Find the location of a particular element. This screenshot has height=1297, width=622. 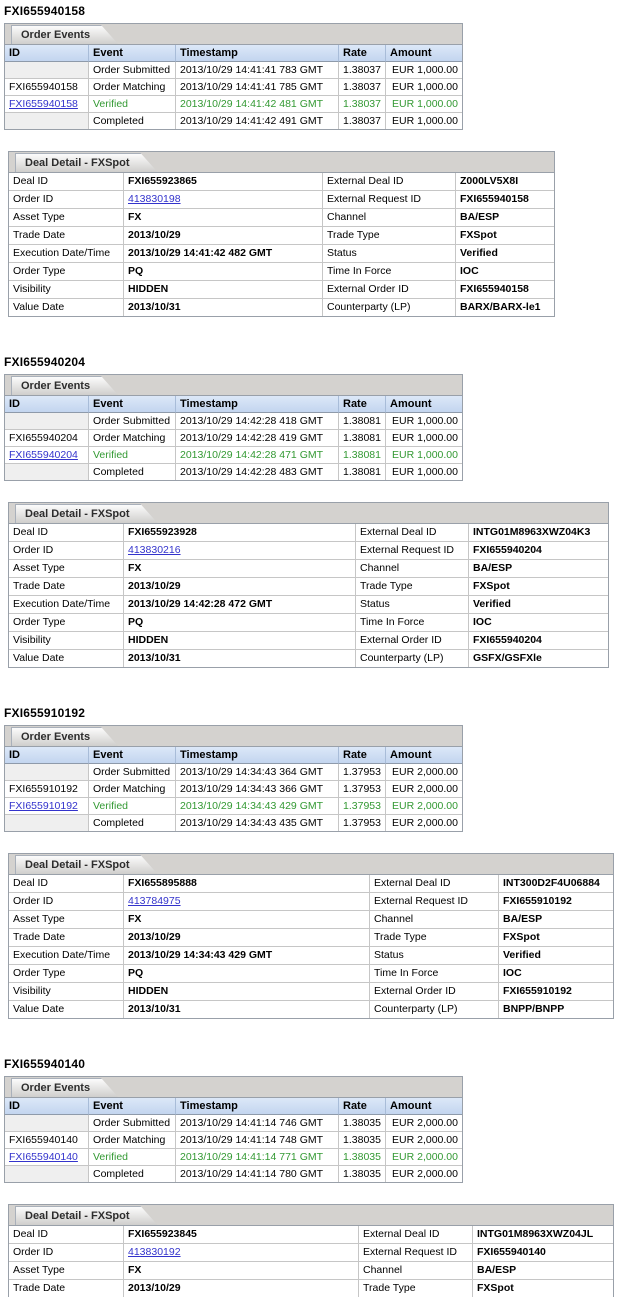

rate-cell: 1.38037 is located at coordinates (362, 104).